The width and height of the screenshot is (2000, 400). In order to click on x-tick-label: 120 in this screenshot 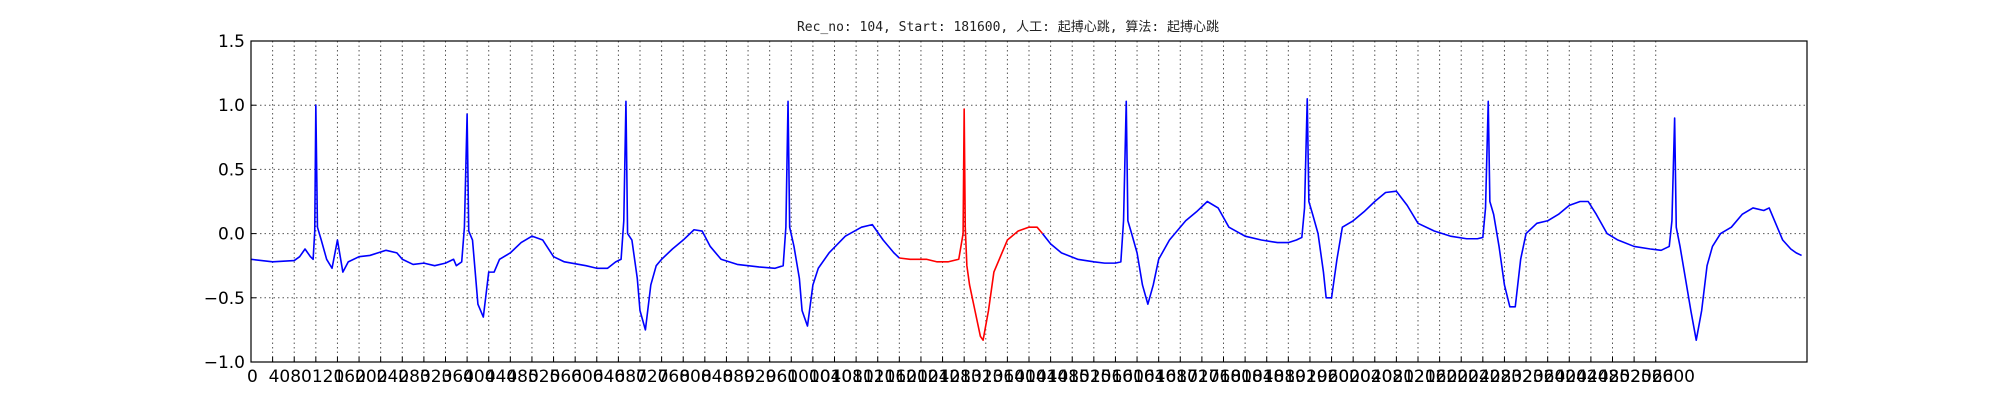, I will do `click(328, 377)`.